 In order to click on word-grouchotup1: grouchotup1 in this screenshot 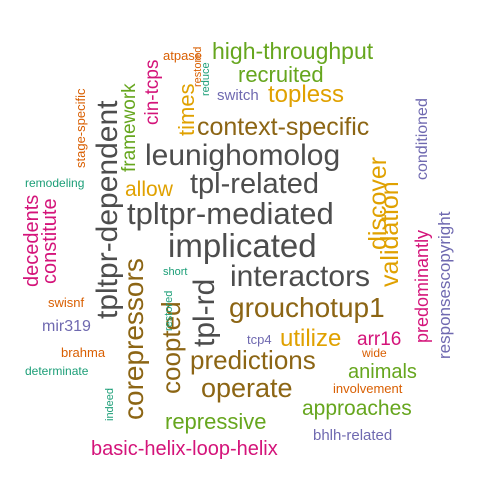, I will do `click(307, 307)`.